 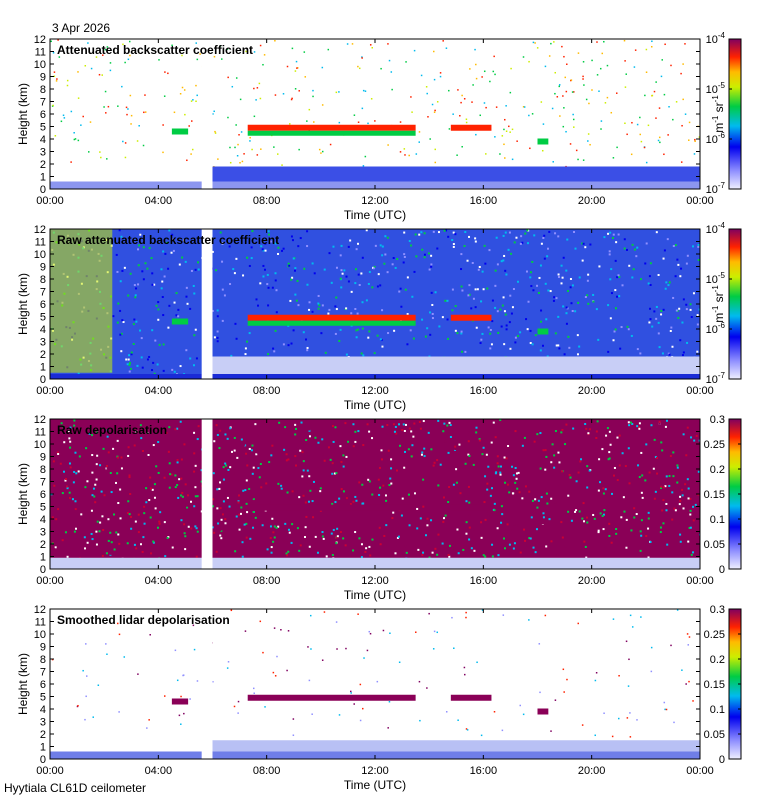 What do you see at coordinates (267, 201) in the screenshot?
I see `x-tick-label: 08:00` at bounding box center [267, 201].